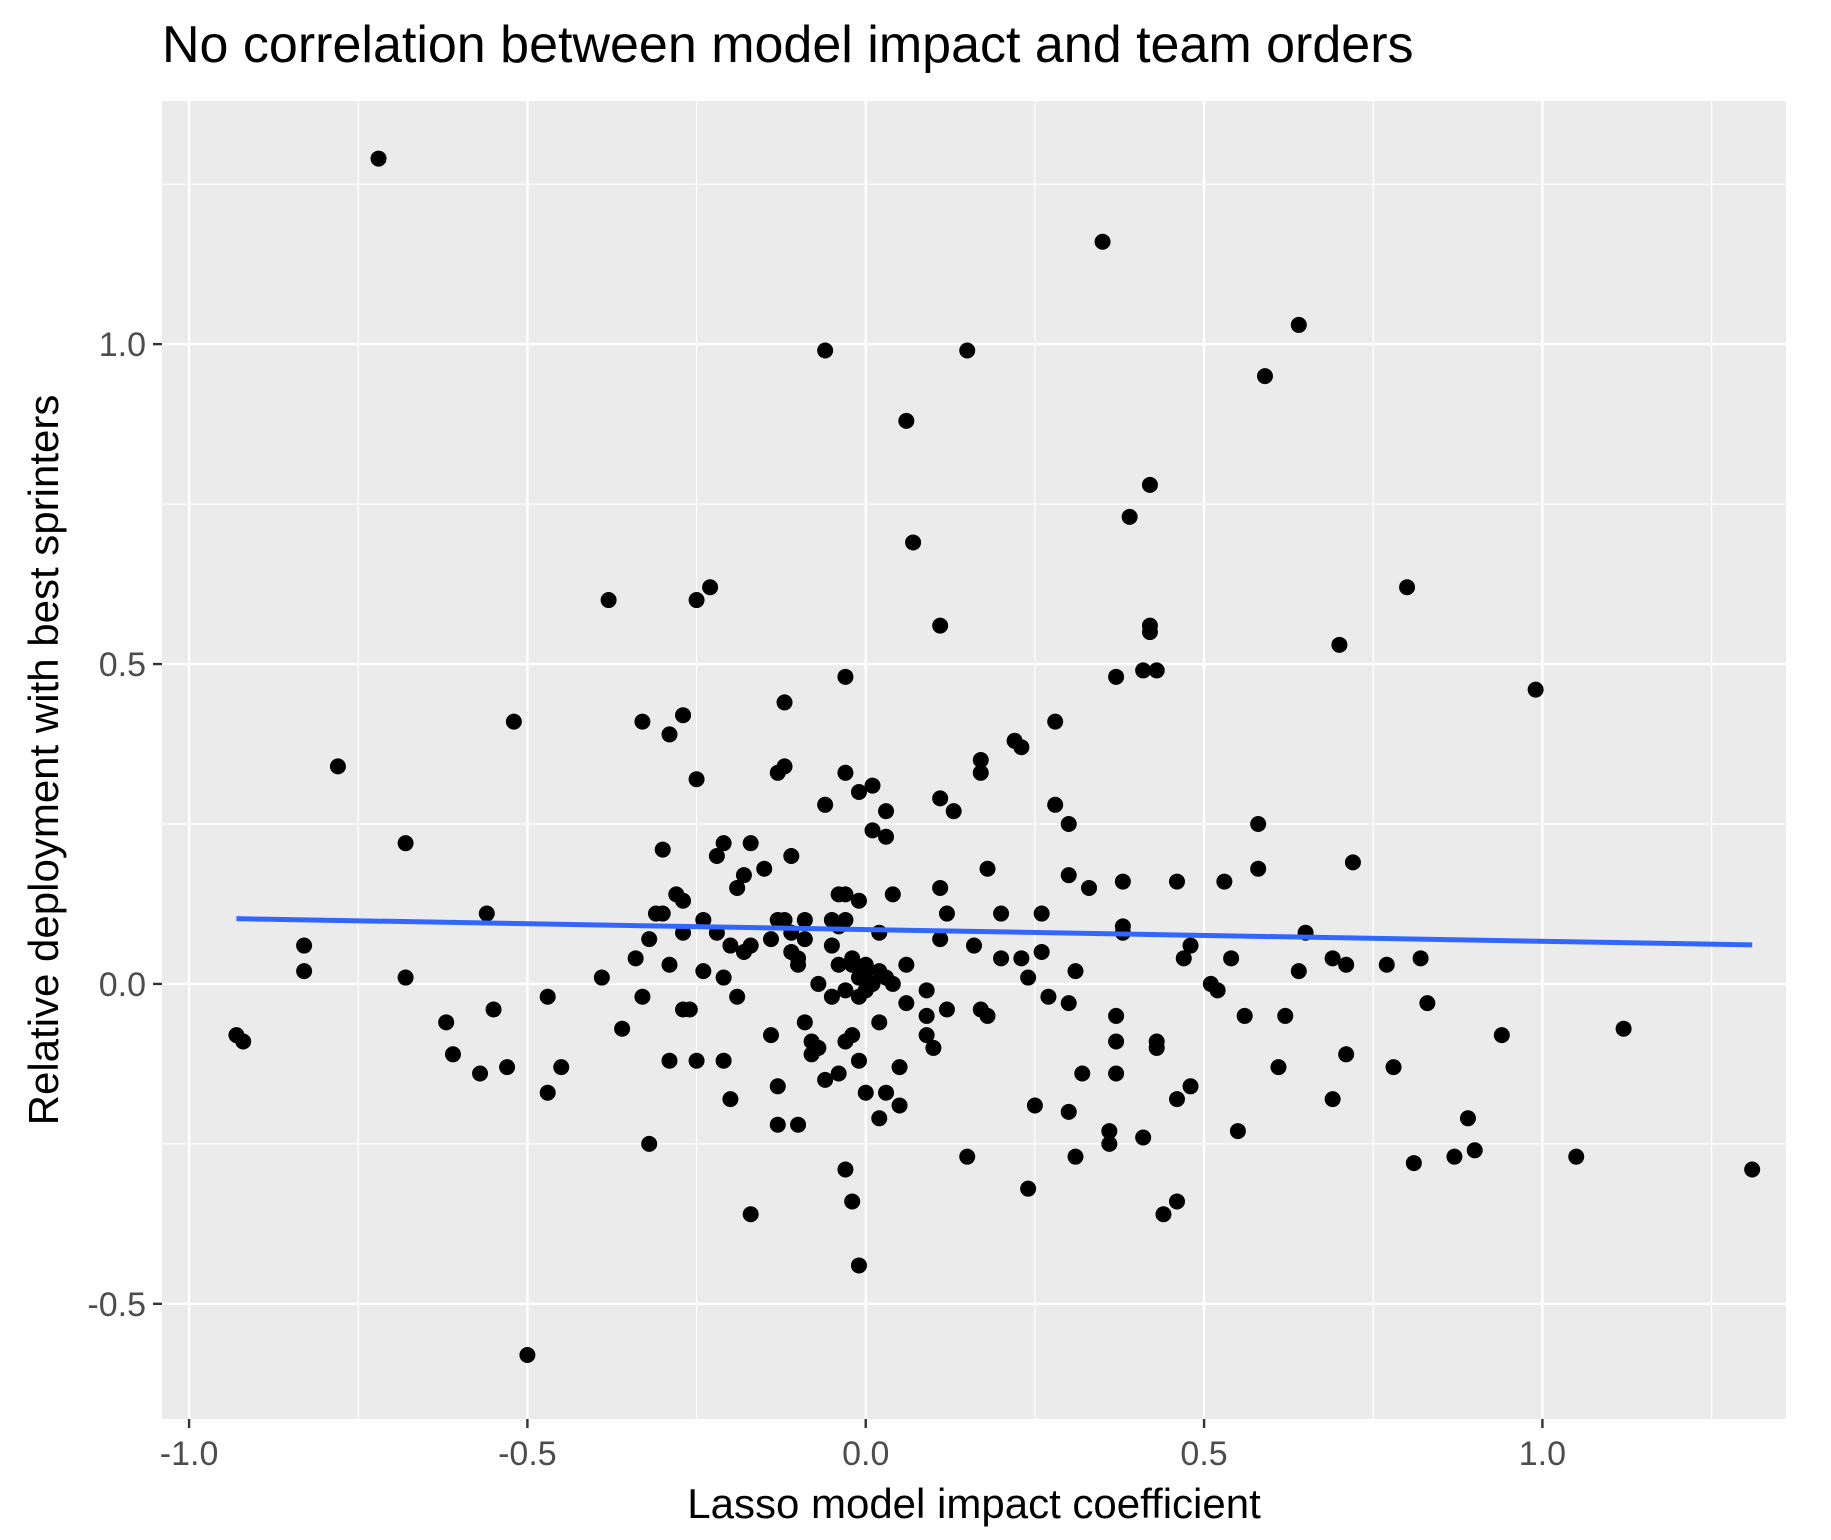 This screenshot has width=1831, height=1540. Describe the element at coordinates (994, 932) in the screenshot. I see `regression-line` at that location.